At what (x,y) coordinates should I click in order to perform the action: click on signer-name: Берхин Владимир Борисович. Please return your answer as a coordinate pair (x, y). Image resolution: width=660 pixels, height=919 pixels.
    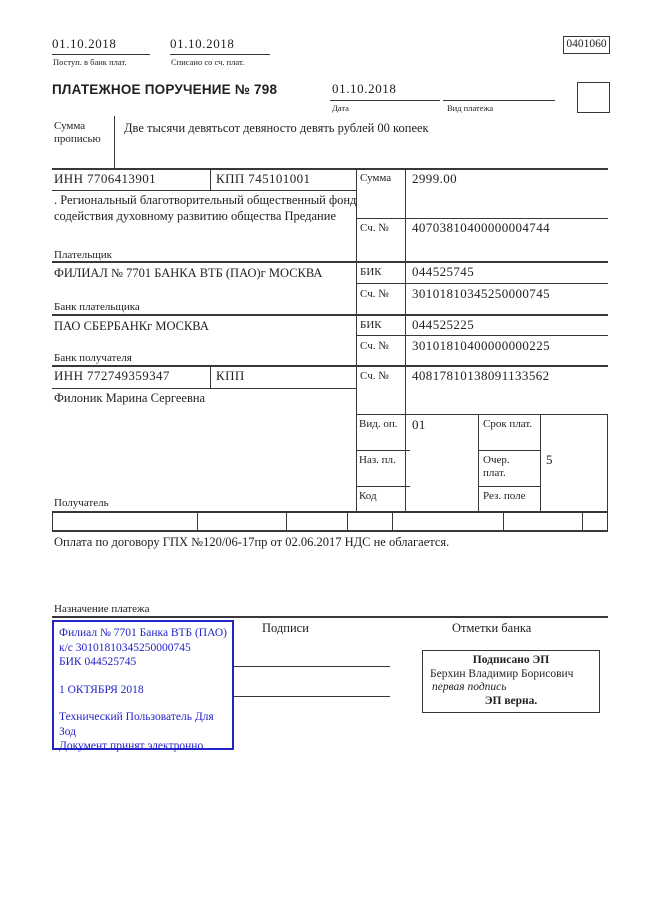
    Looking at the image, I should click on (502, 673).